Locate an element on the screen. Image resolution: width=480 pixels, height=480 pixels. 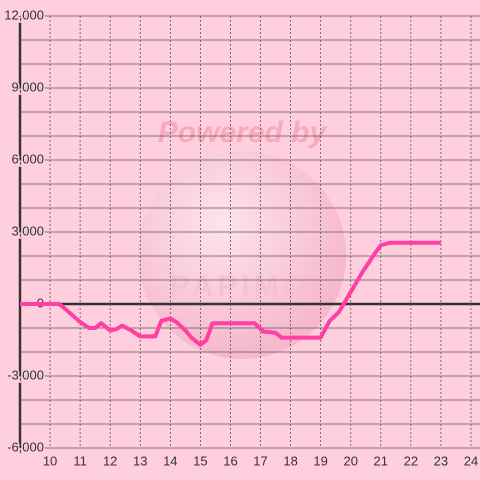
y-tick-label: 3,000 is located at coordinates (27, 230).